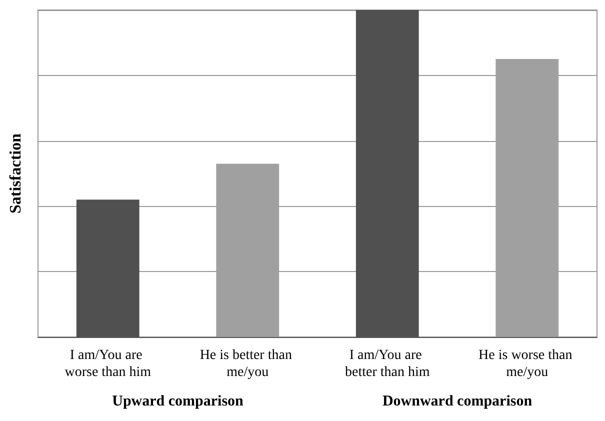 The image size is (605, 421). I want to click on text: Upward comparison, so click(178, 402).